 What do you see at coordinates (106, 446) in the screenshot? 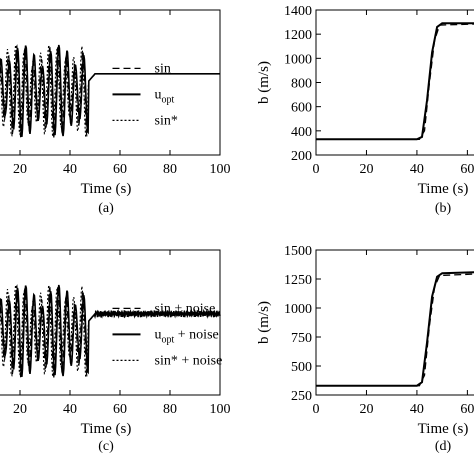
I see `panel-label: (c)` at bounding box center [106, 446].